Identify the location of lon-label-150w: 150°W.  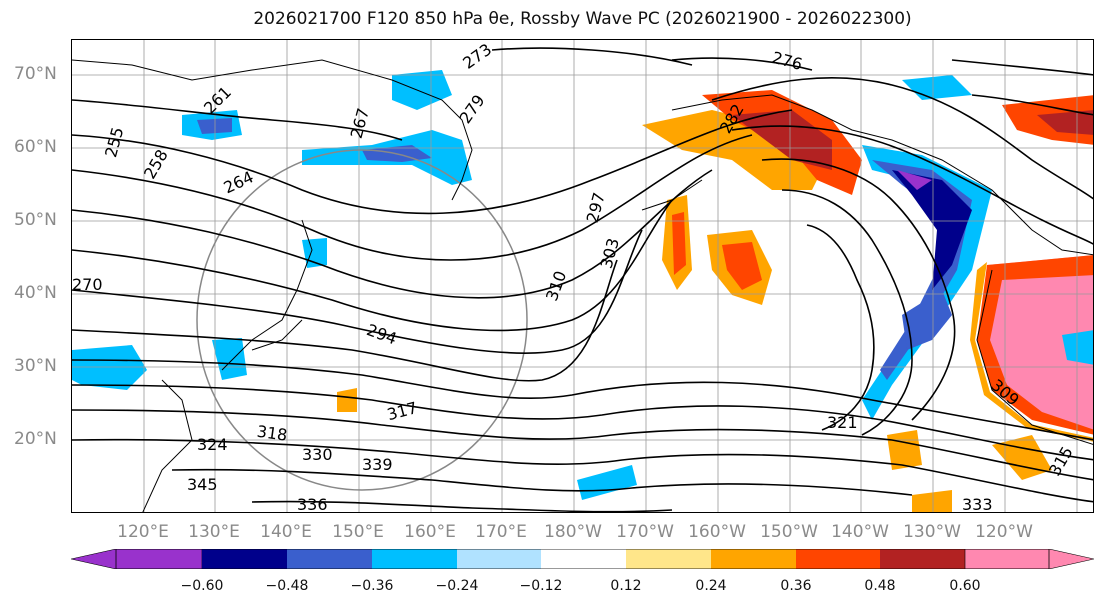
(789, 532).